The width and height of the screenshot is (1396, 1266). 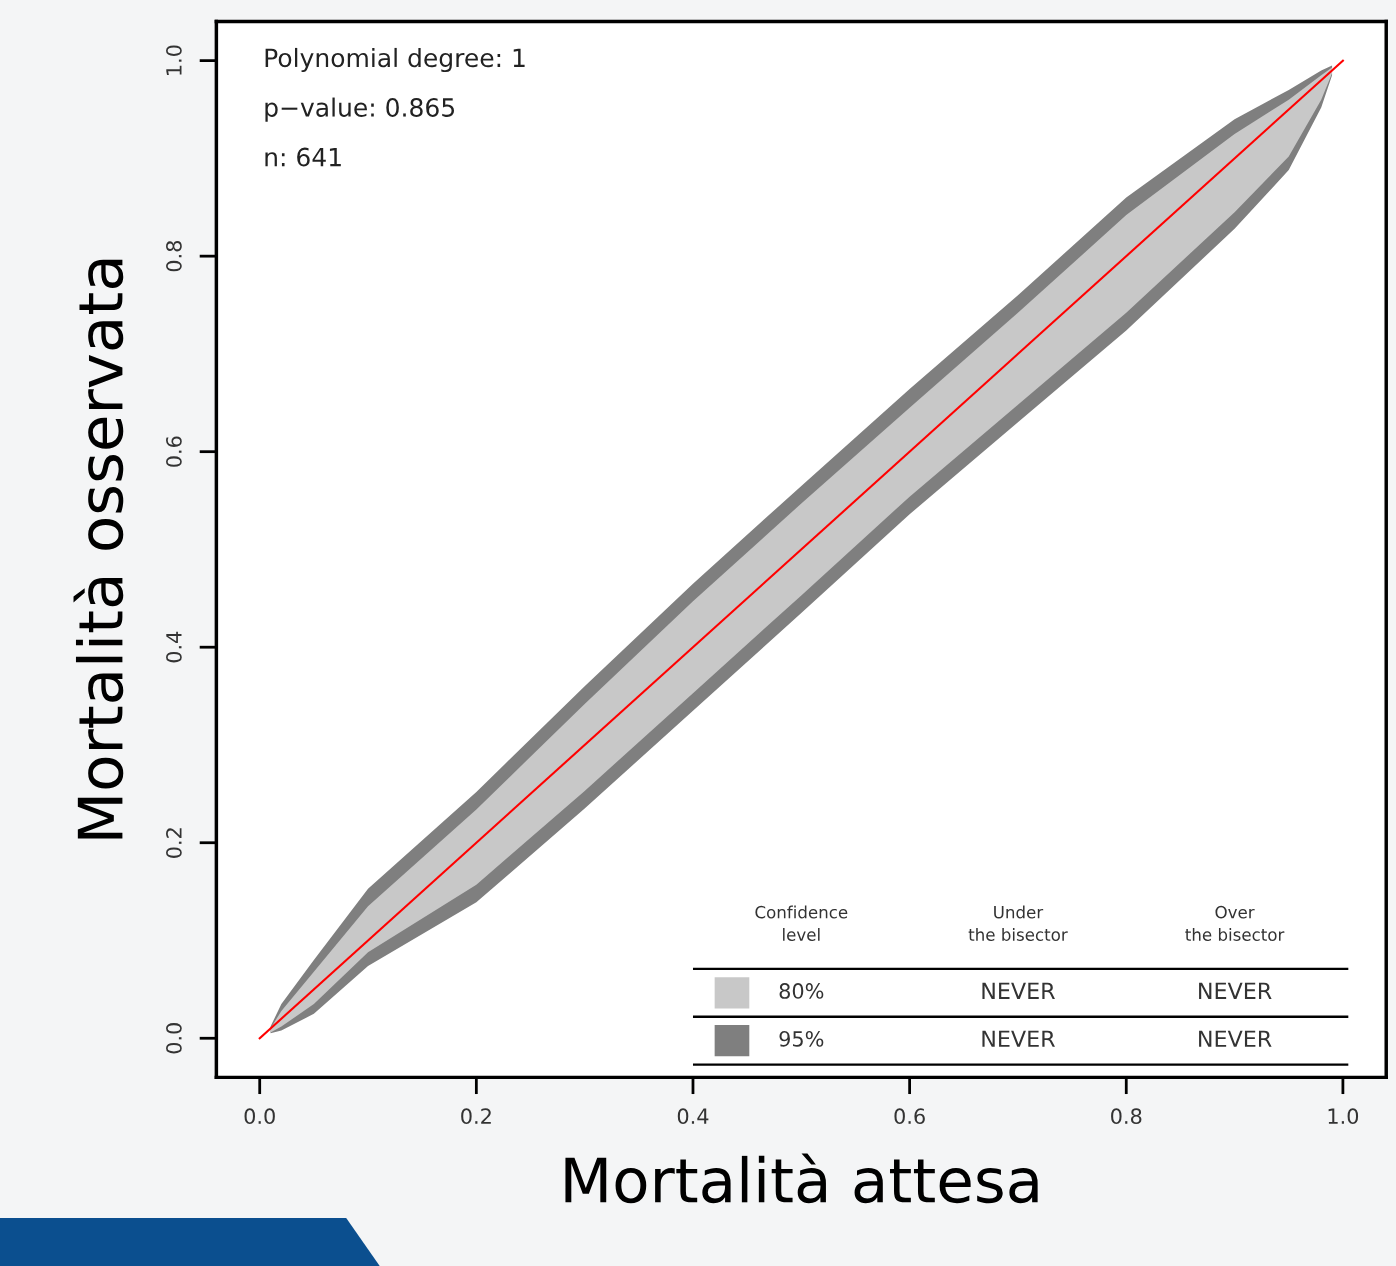 What do you see at coordinates (1343, 1116) in the screenshot?
I see `x-tick-label: 1.0` at bounding box center [1343, 1116].